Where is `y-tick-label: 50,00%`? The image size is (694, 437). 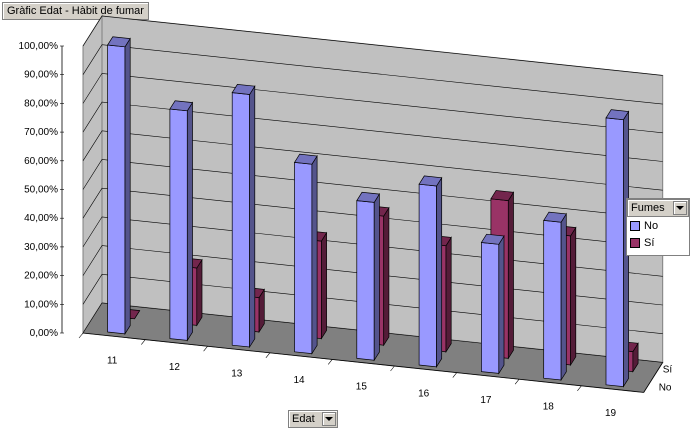 y-tick-label: 50,00% is located at coordinates (41, 190).